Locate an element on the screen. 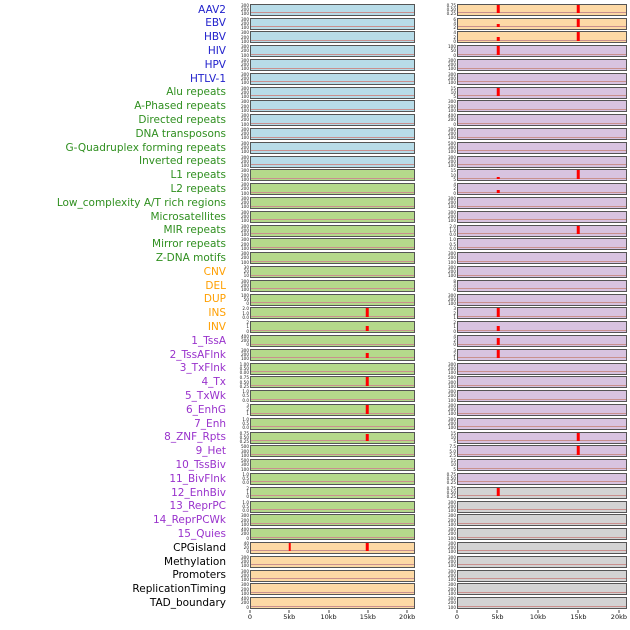 The image size is (630, 630). left-y-axis-ticks: 500 300 100 is located at coordinates (240, 451).